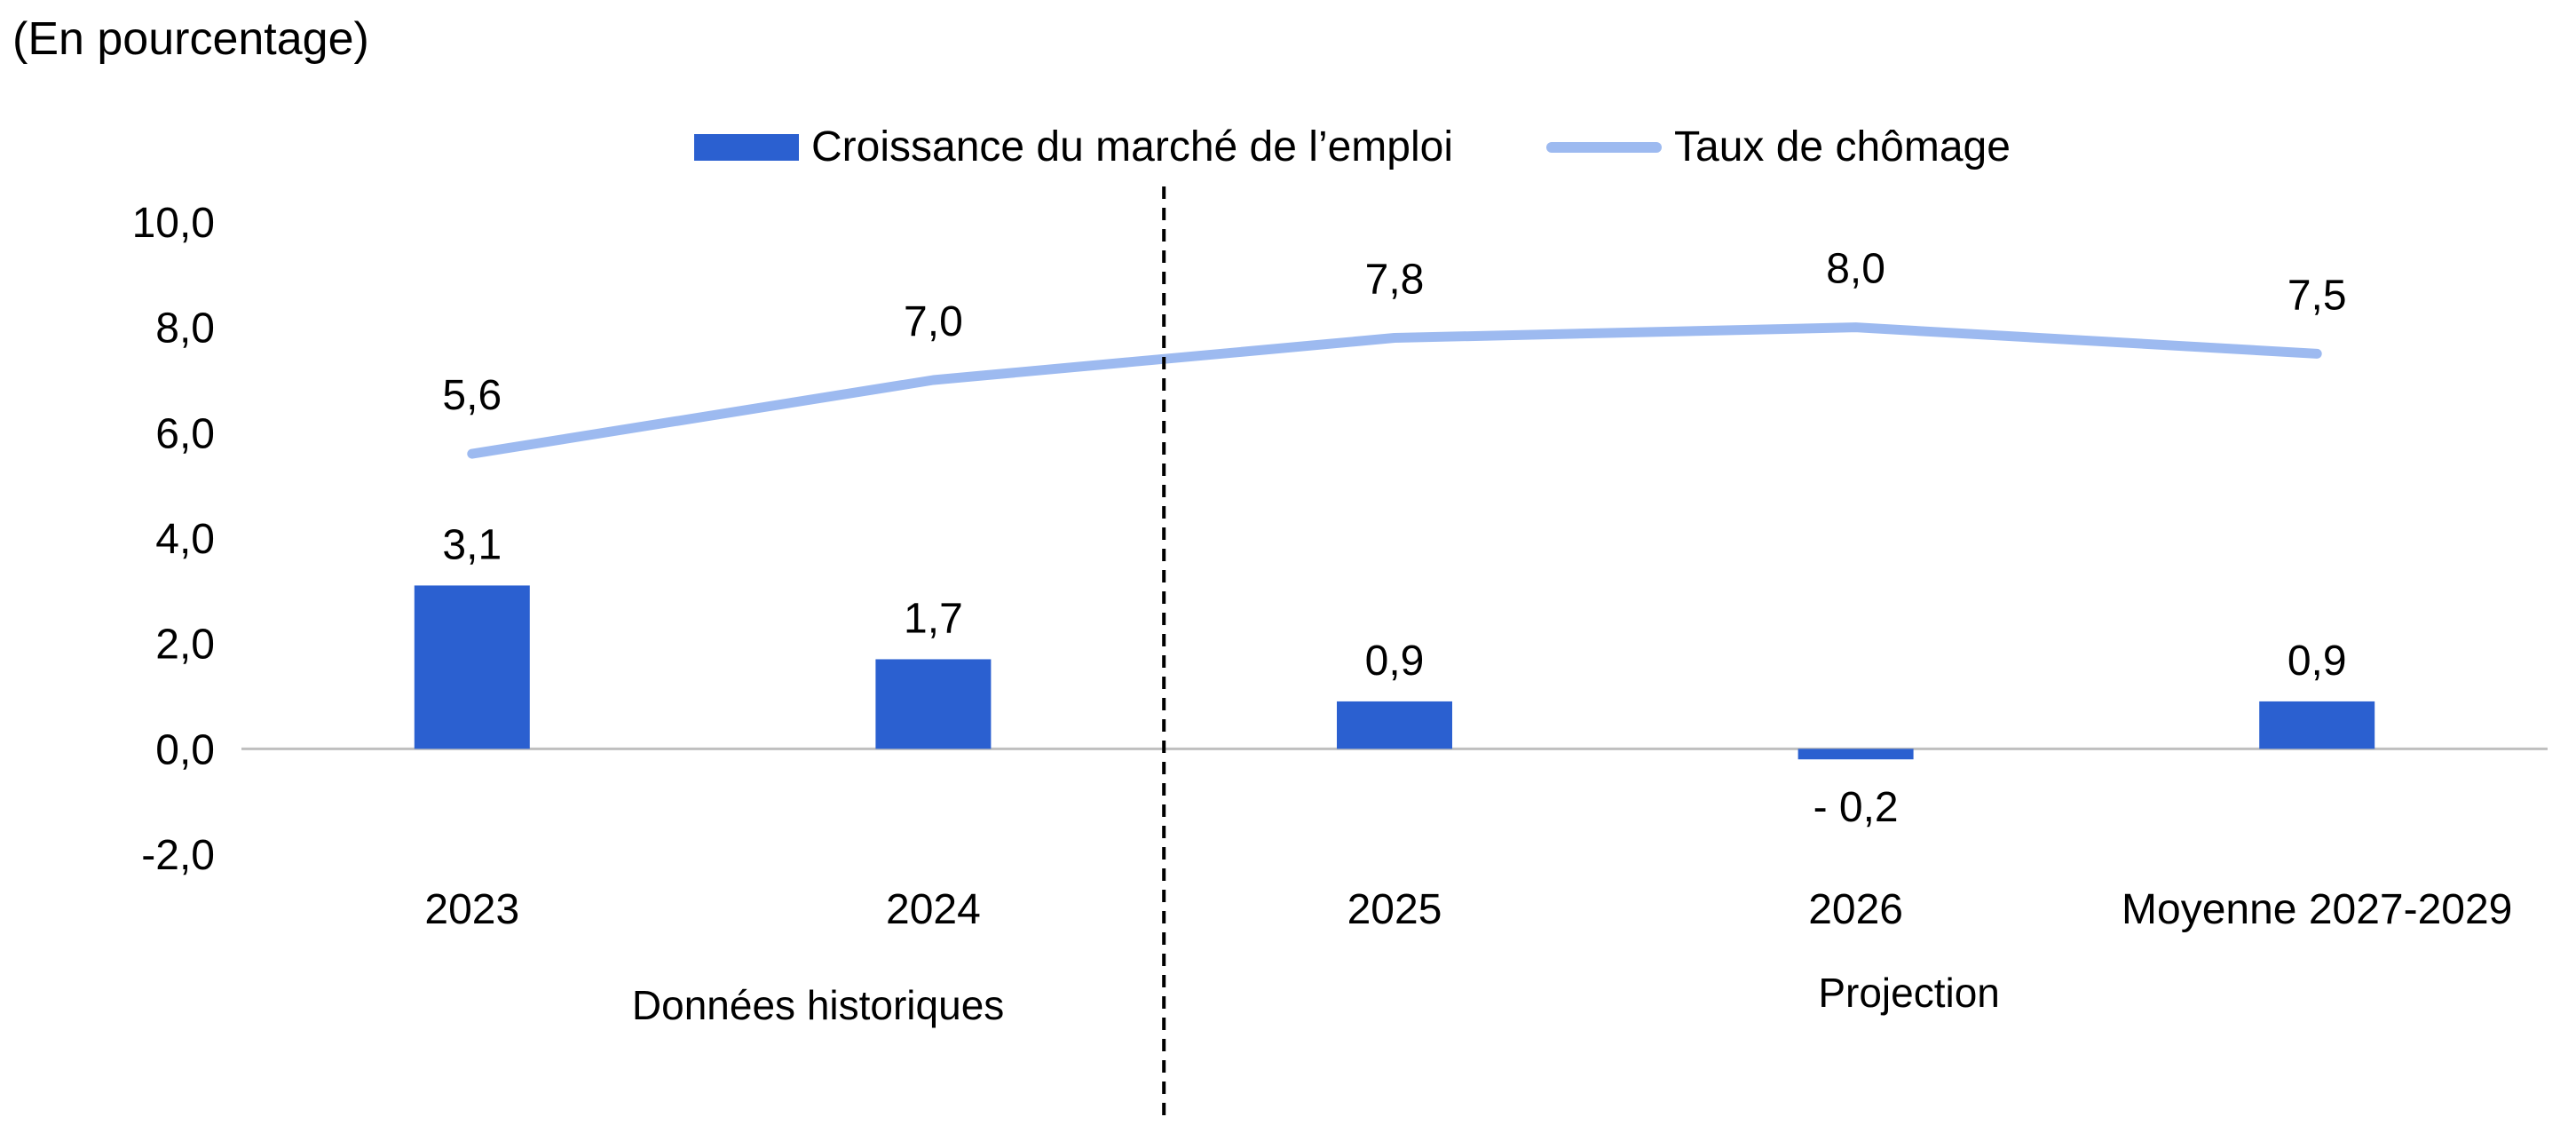 The image size is (2576, 1133). Describe the element at coordinates (933, 618) in the screenshot. I see `bar-data-label: 1,7` at that location.